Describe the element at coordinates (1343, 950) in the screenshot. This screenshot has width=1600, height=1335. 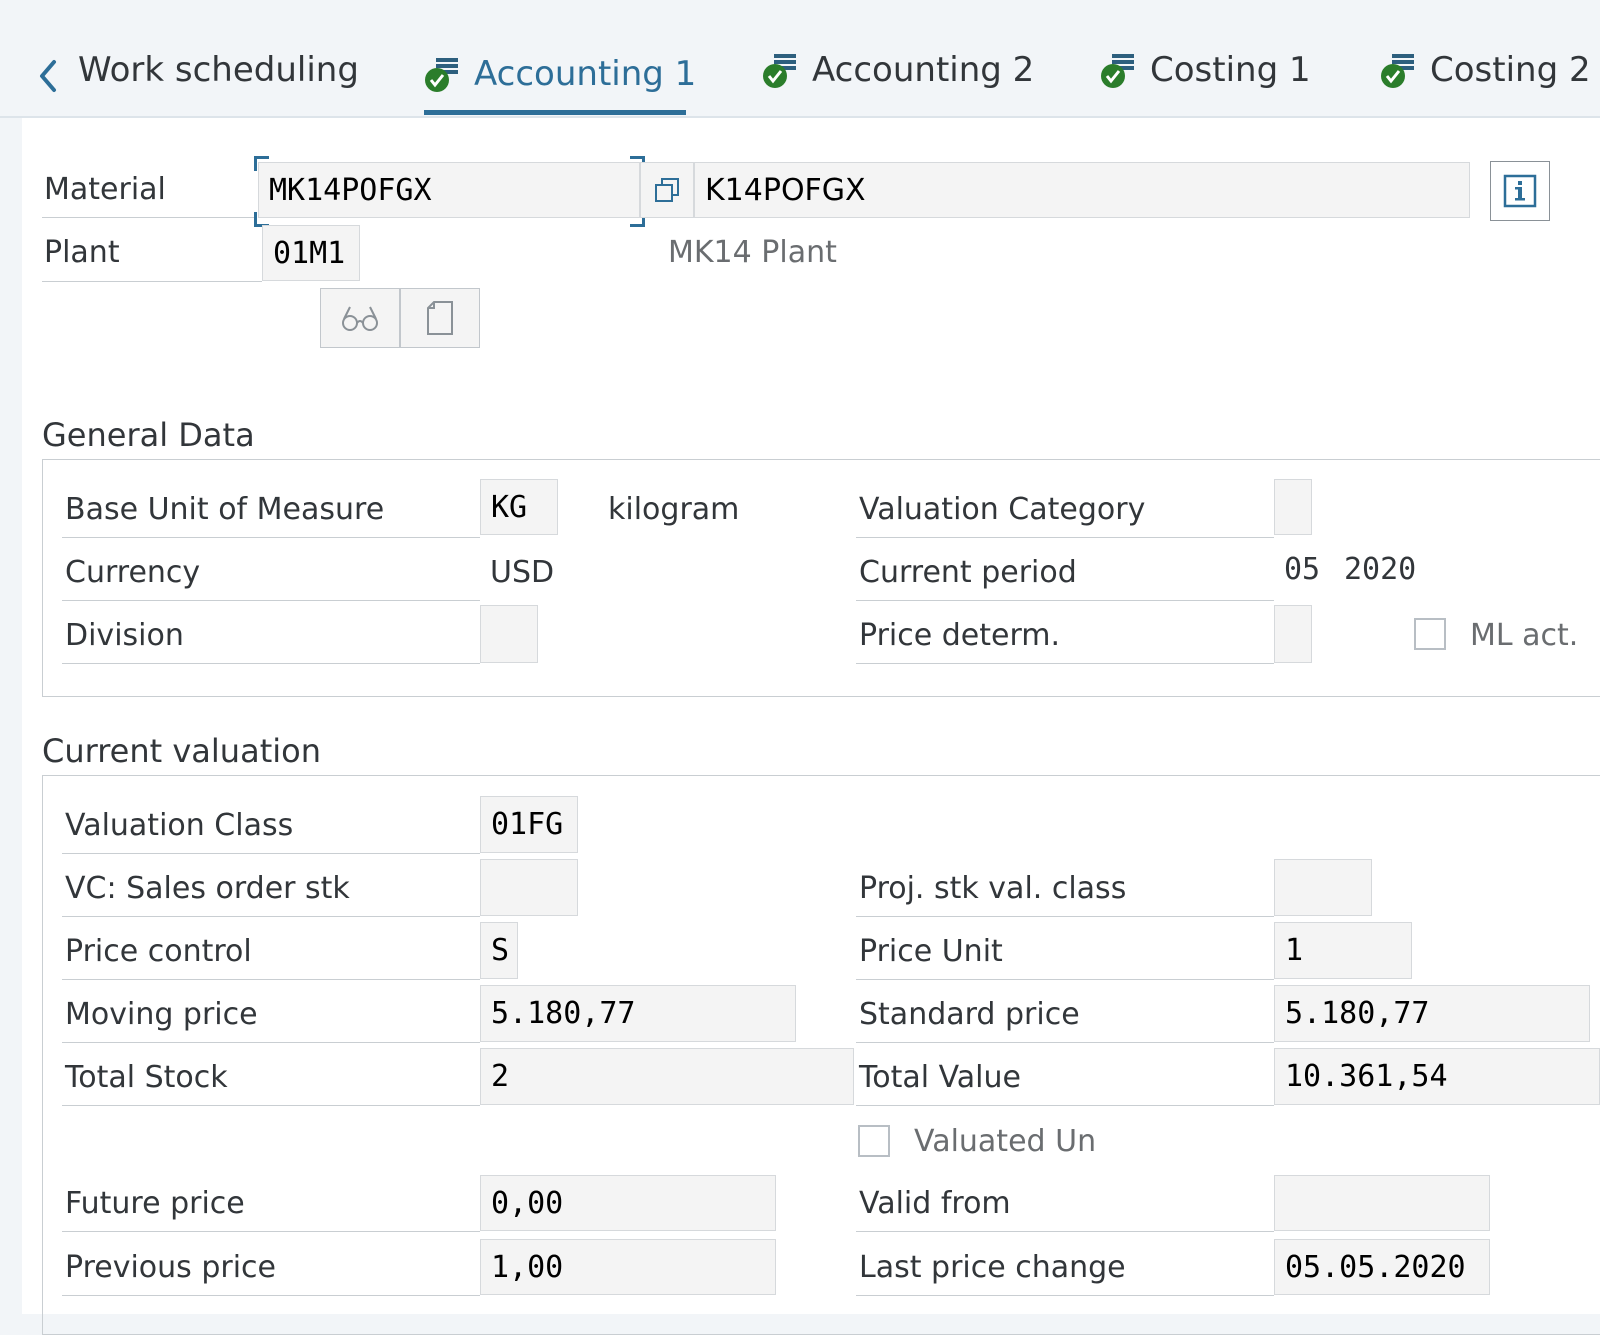
I see `price-unit-input: 1` at that location.